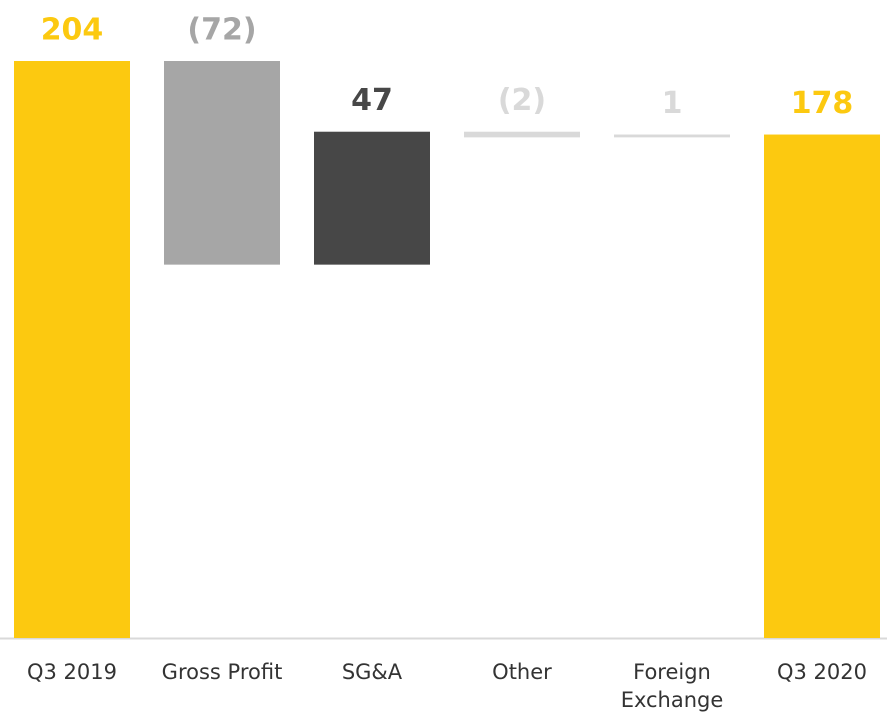 The image size is (887, 715). I want to click on x-tick-label: Other, so click(522, 672).